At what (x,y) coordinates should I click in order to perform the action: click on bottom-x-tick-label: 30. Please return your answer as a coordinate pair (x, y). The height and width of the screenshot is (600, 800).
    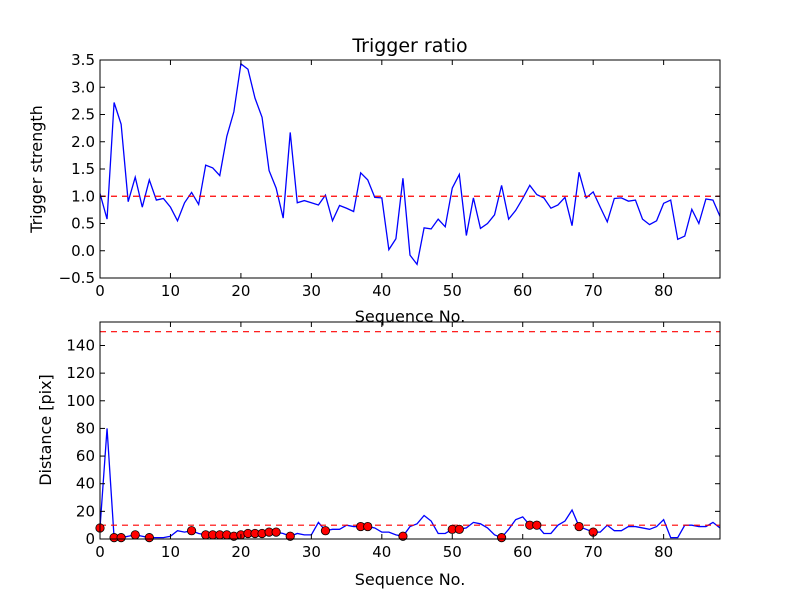
    Looking at the image, I should click on (311, 552).